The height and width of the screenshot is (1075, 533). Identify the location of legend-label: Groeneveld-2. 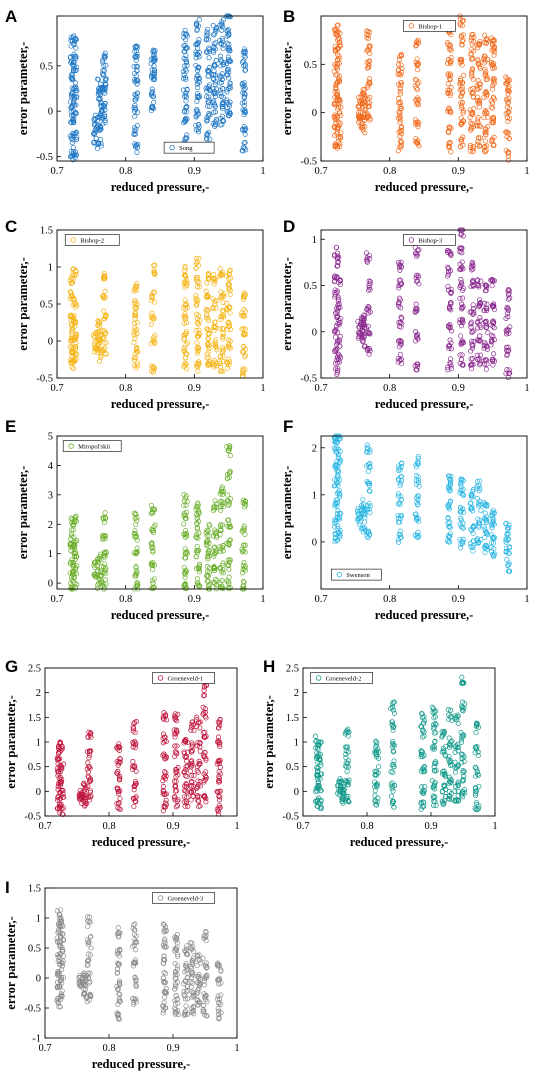
(344, 678).